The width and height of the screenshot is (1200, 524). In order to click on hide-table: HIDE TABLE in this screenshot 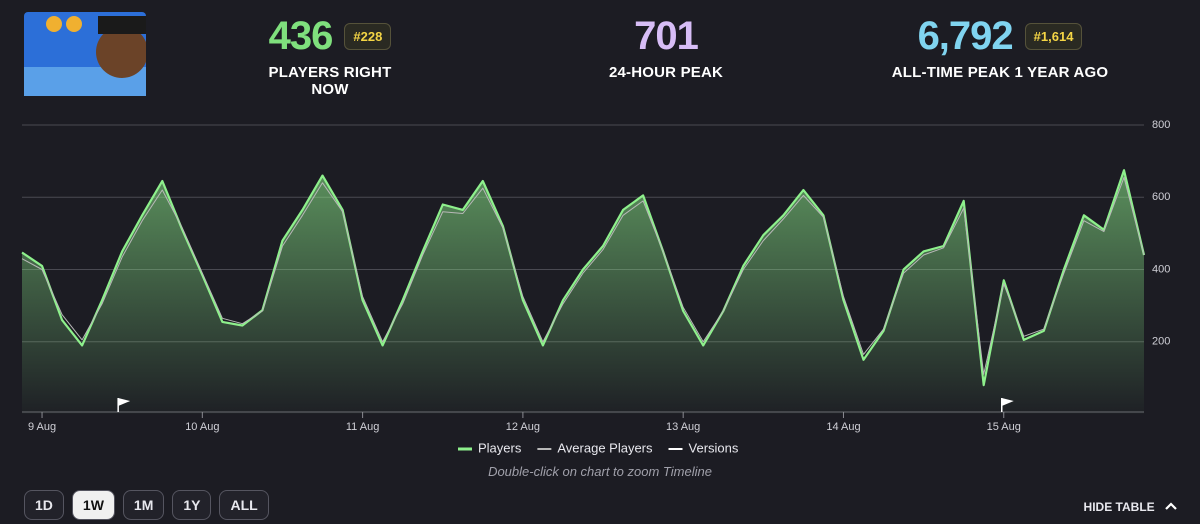, I will do `click(1131, 507)`.